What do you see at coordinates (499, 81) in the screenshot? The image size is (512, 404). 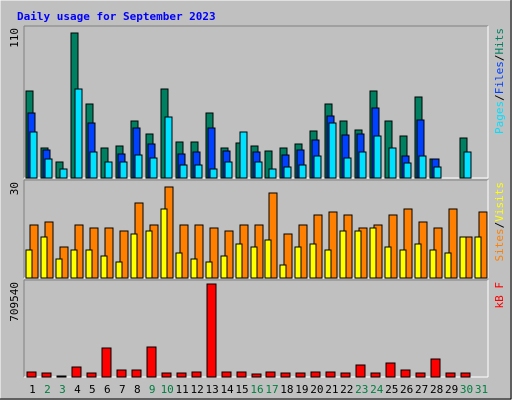 I see `hits-files-pages-legend: Pages/Files/Hits` at bounding box center [499, 81].